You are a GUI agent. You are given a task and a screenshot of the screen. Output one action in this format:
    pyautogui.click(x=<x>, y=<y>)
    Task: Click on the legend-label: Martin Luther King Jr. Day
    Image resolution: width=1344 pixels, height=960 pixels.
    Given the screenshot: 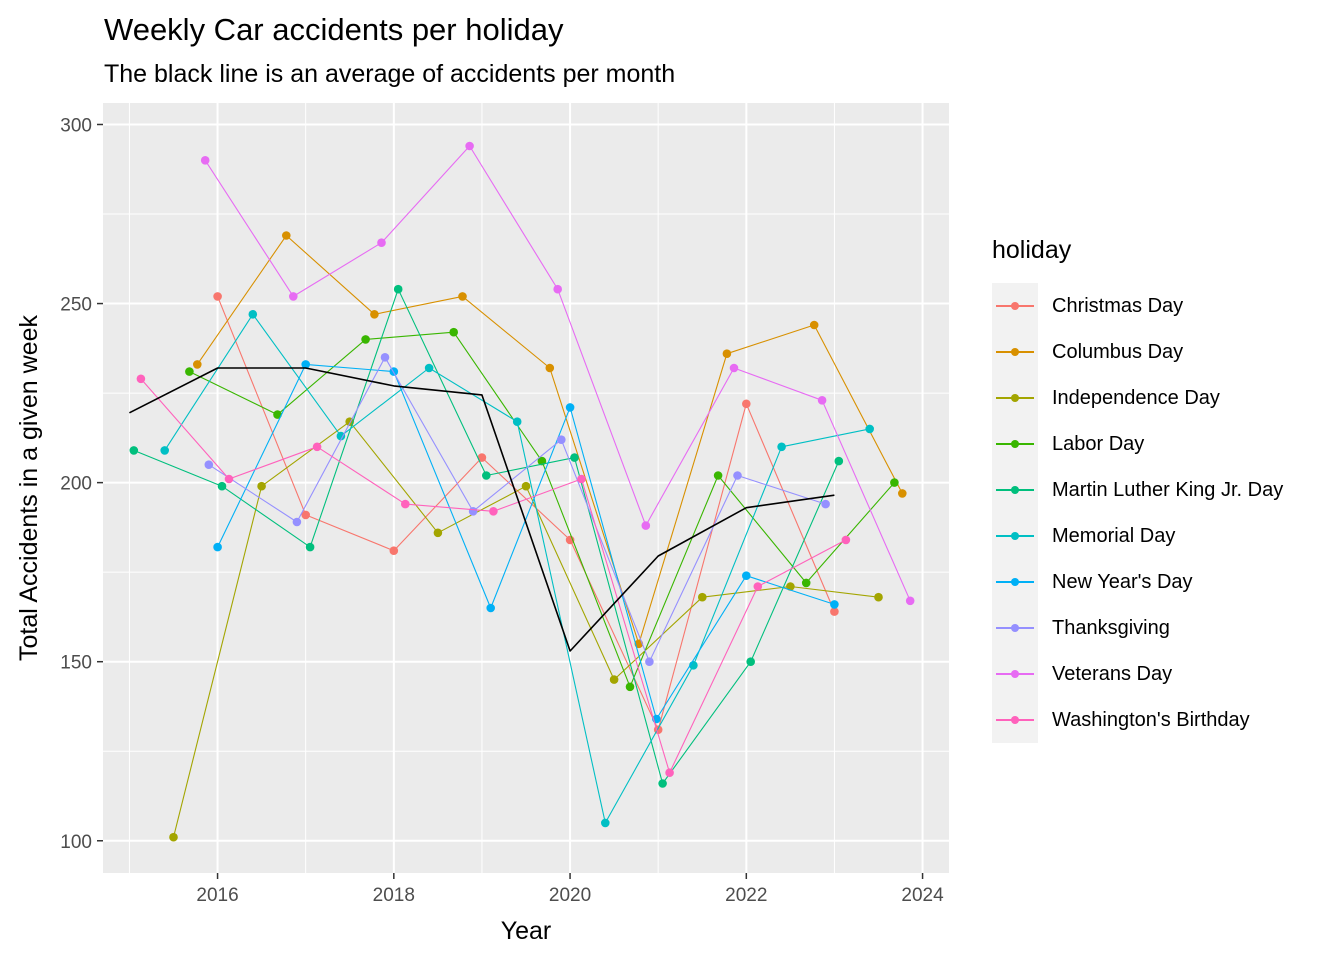 What is the action you would take?
    pyautogui.click(x=1168, y=489)
    